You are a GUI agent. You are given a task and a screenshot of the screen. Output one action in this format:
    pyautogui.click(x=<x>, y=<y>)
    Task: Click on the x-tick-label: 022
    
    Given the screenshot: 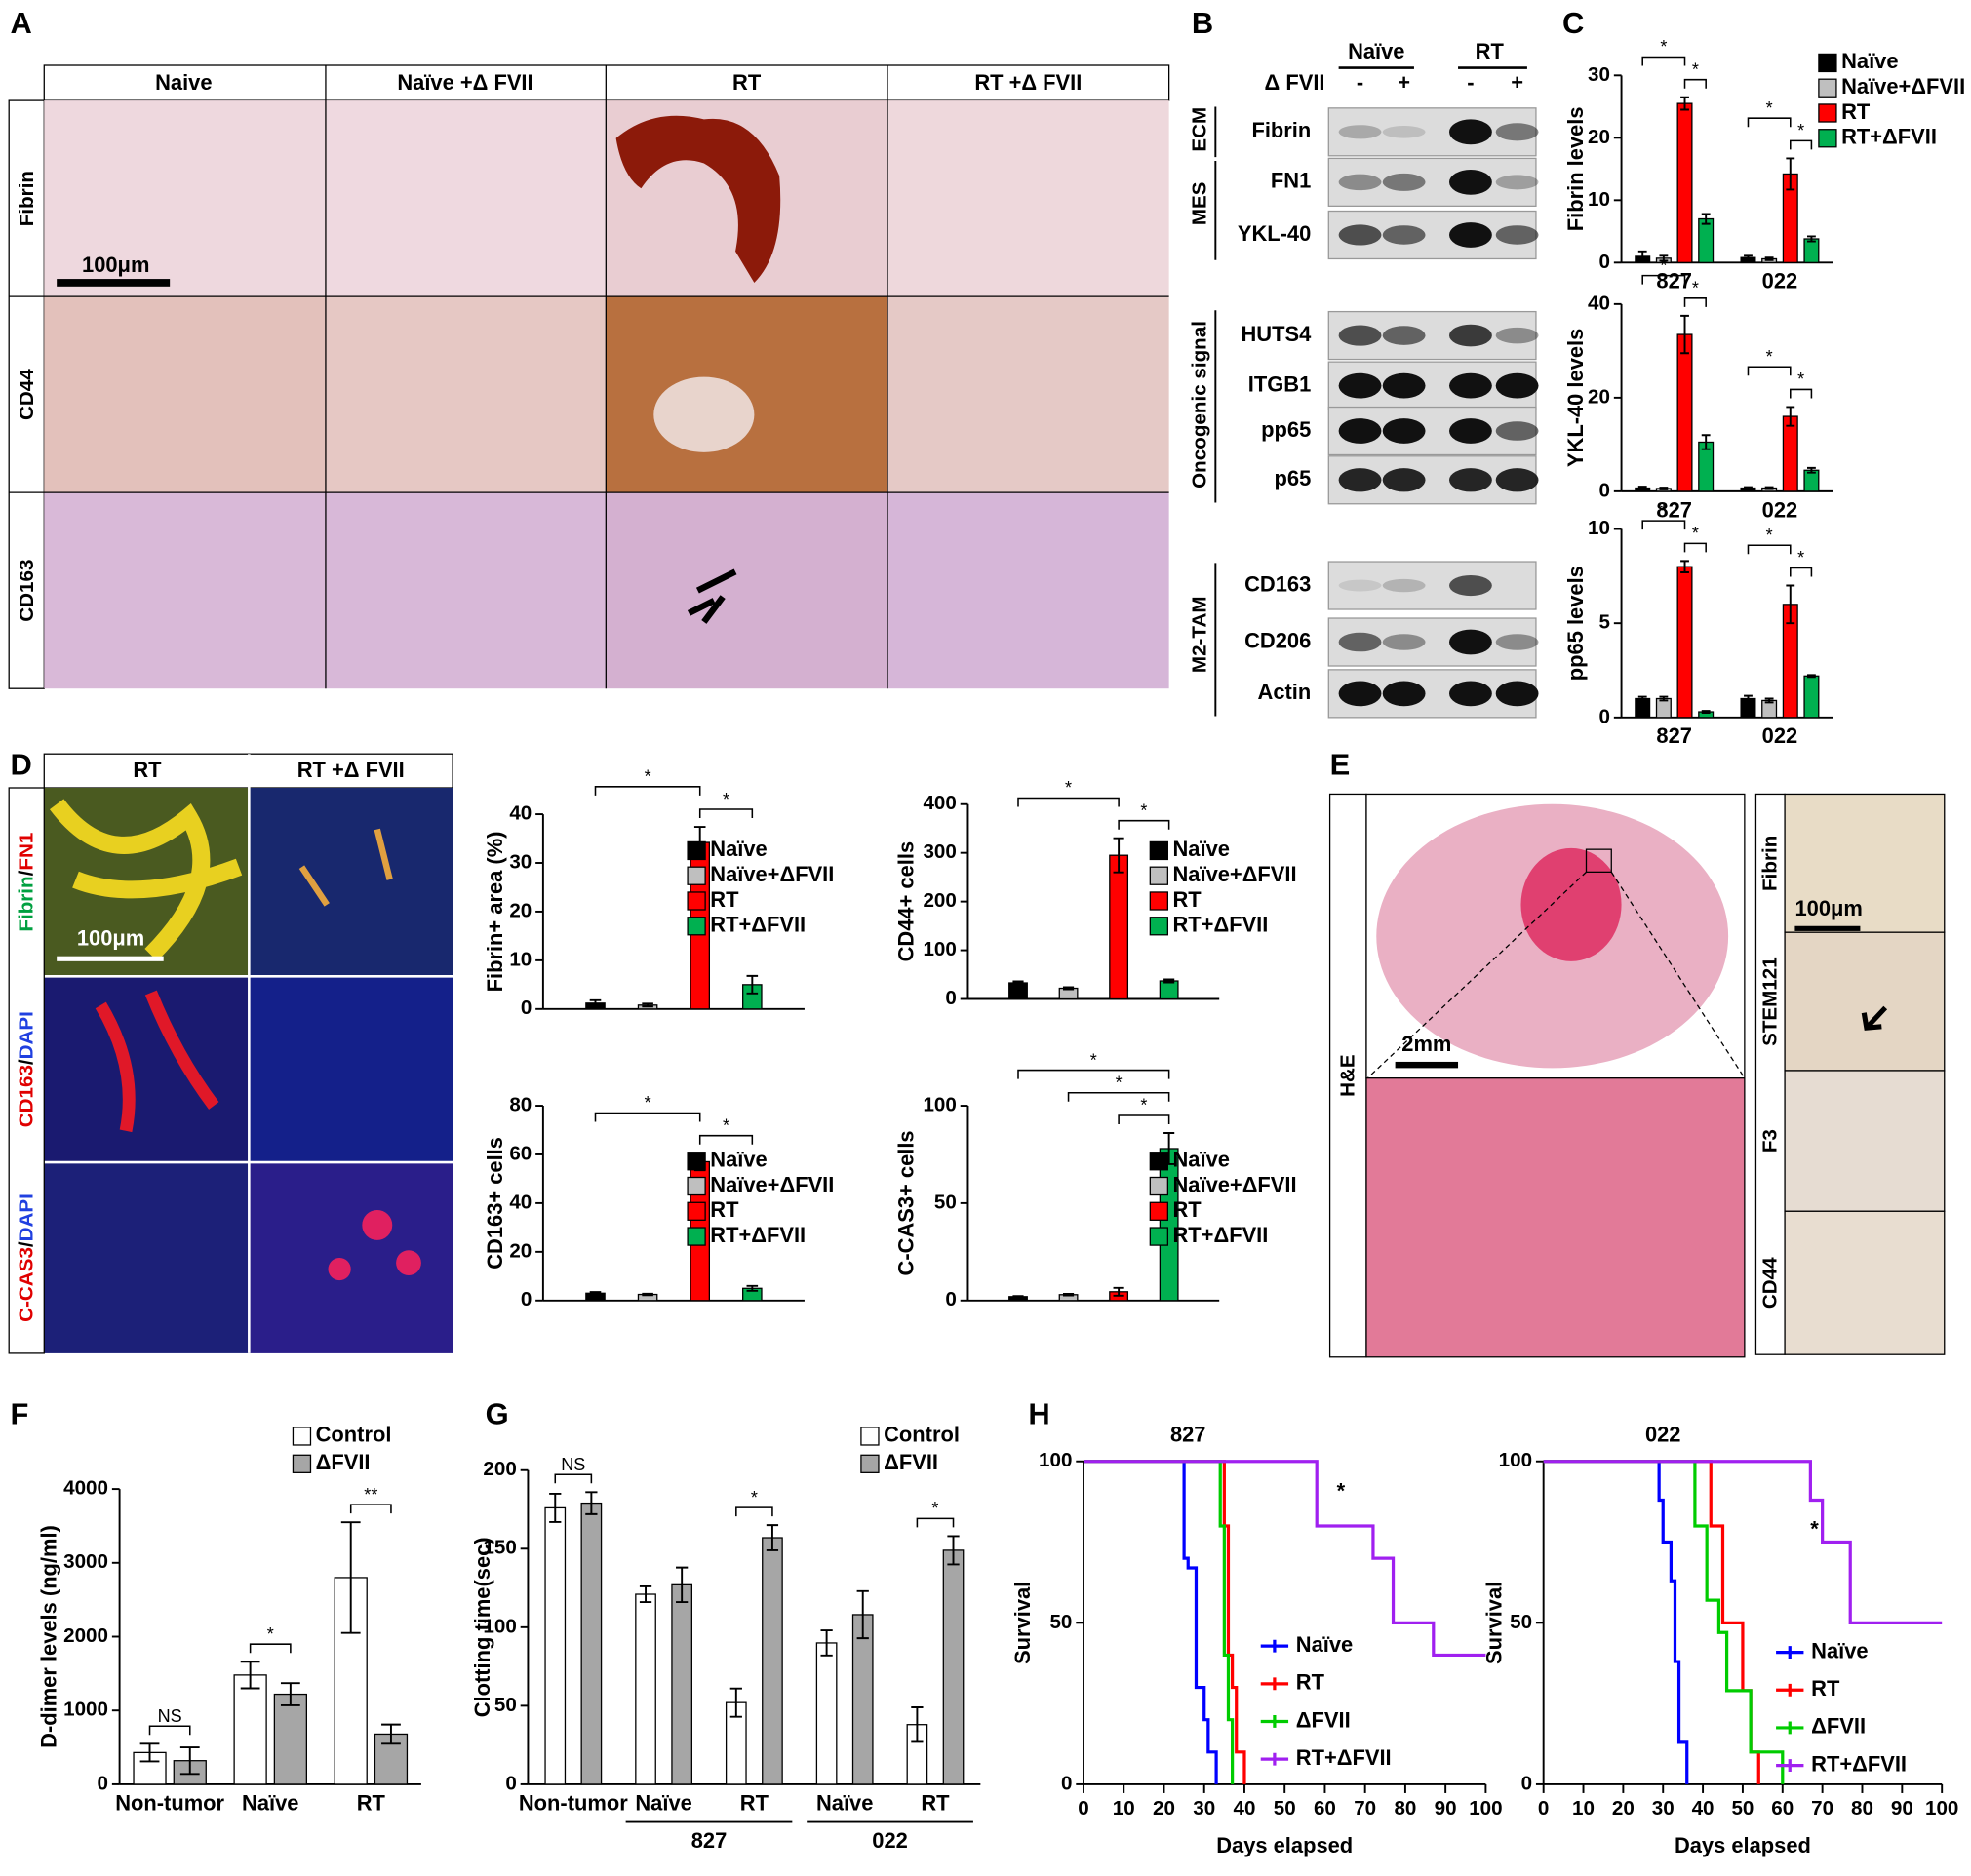 What is the action you would take?
    pyautogui.click(x=1780, y=509)
    